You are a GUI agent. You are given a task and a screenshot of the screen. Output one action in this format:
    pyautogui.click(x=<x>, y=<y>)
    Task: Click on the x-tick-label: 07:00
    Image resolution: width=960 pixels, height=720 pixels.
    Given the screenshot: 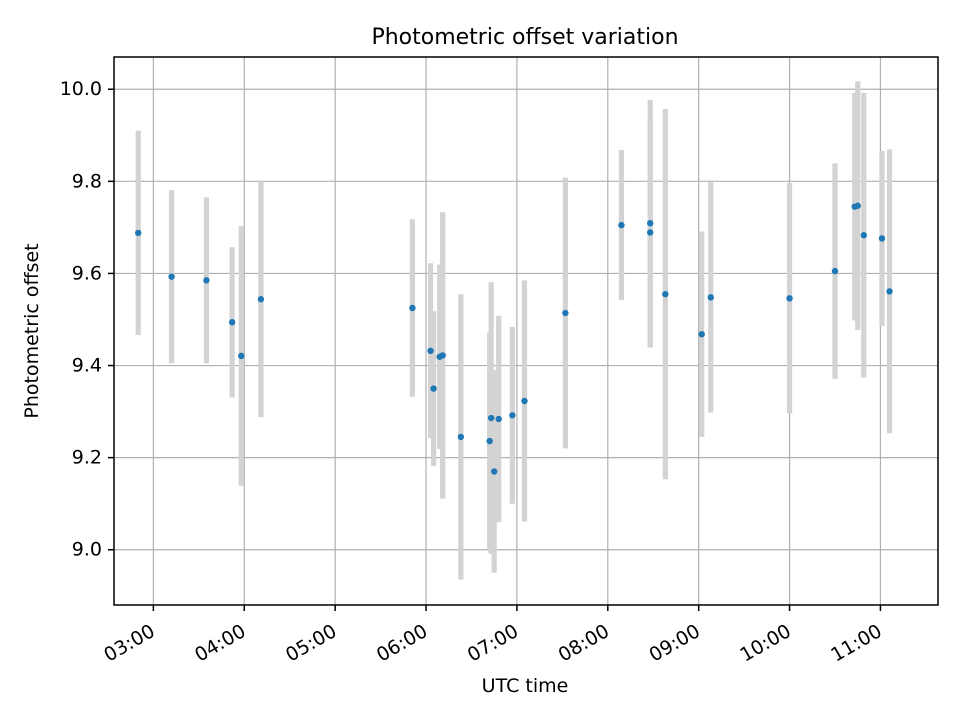 What is the action you would take?
    pyautogui.click(x=493, y=643)
    